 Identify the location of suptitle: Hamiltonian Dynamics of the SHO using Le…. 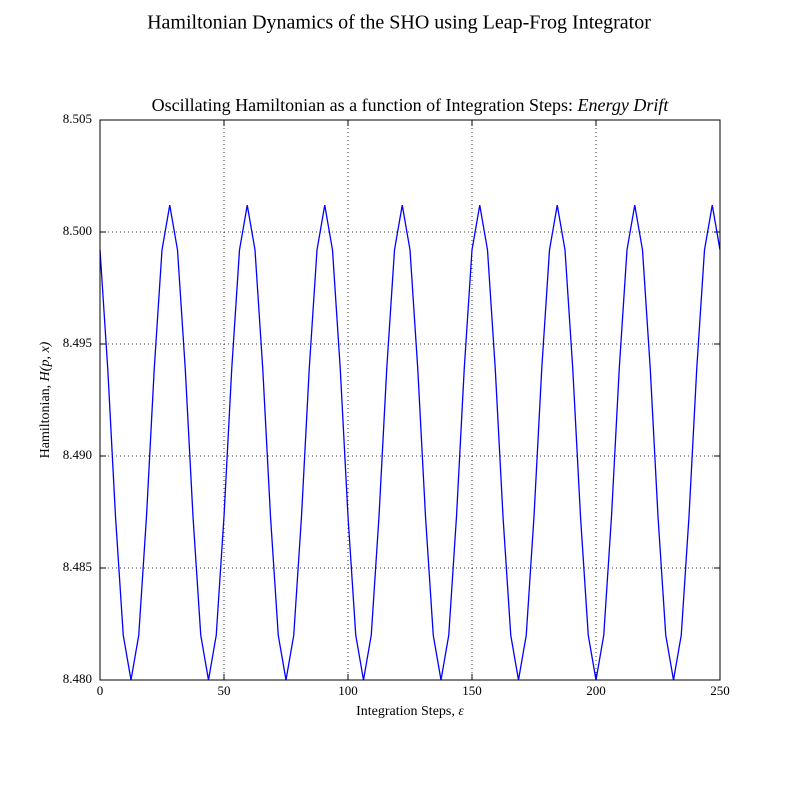
(399, 23).